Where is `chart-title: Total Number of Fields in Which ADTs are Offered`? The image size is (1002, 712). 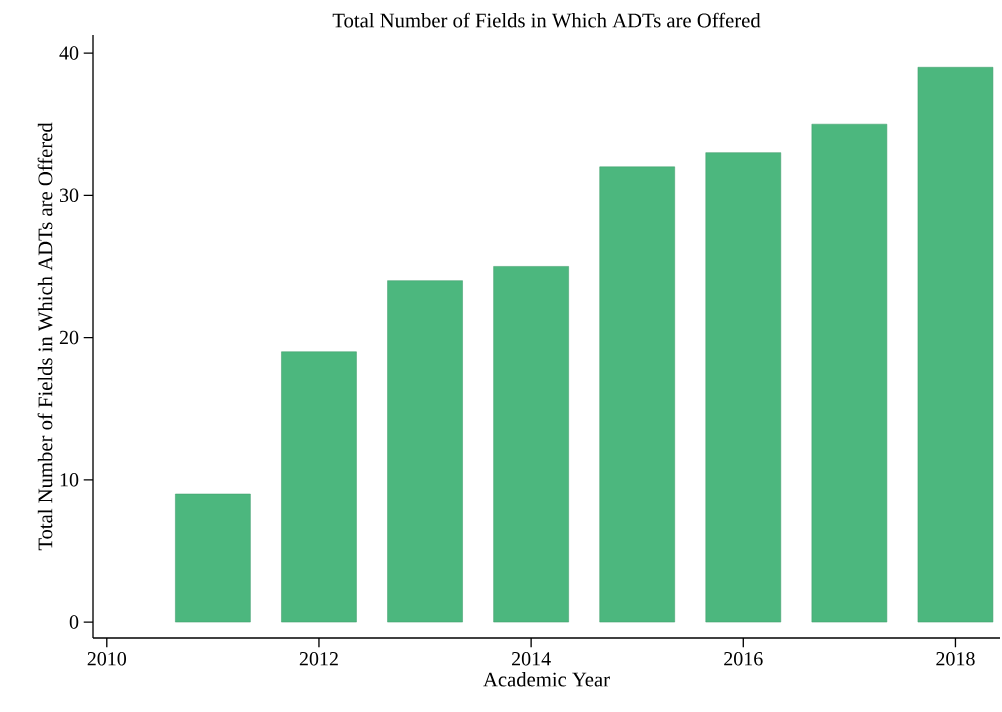 chart-title: Total Number of Fields in Which ADTs are Offered is located at coordinates (546, 20).